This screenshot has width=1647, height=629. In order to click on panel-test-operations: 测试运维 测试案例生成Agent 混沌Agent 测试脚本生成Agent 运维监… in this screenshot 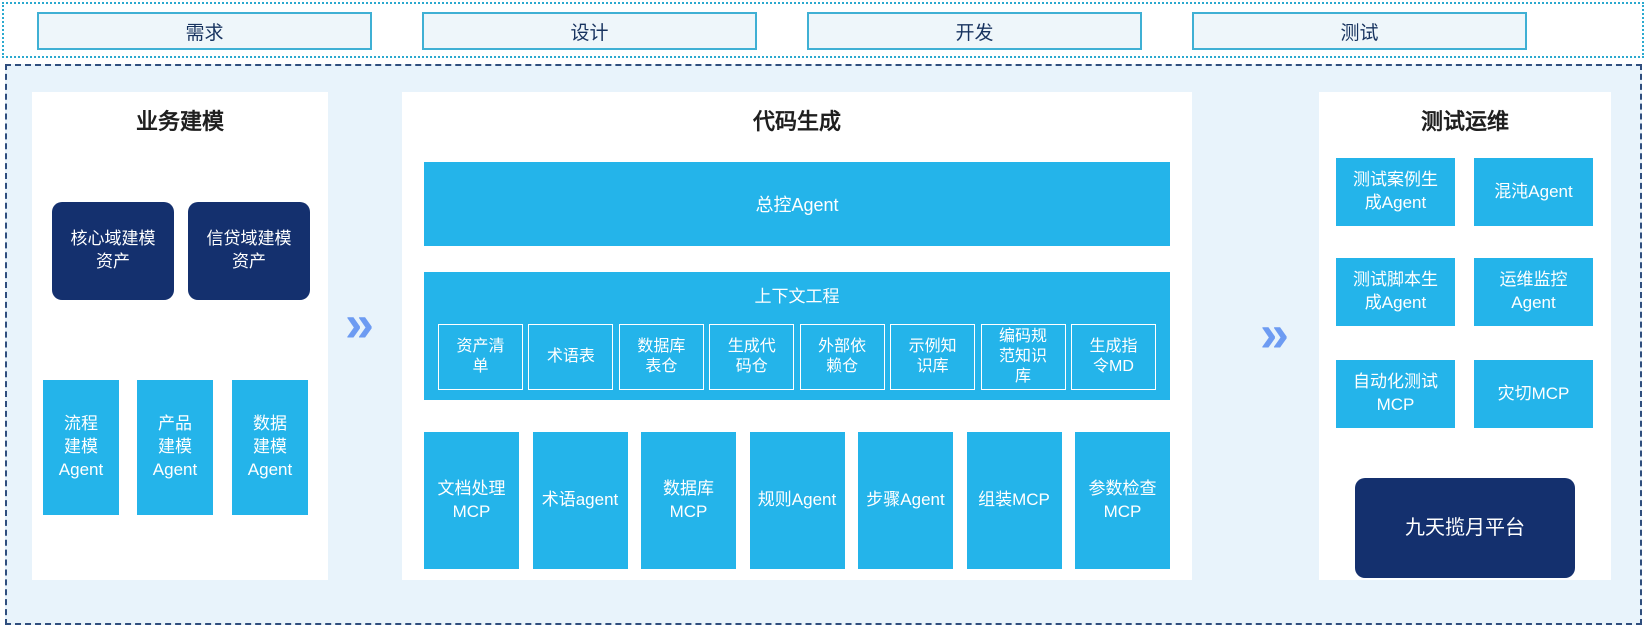, I will do `click(1465, 336)`.